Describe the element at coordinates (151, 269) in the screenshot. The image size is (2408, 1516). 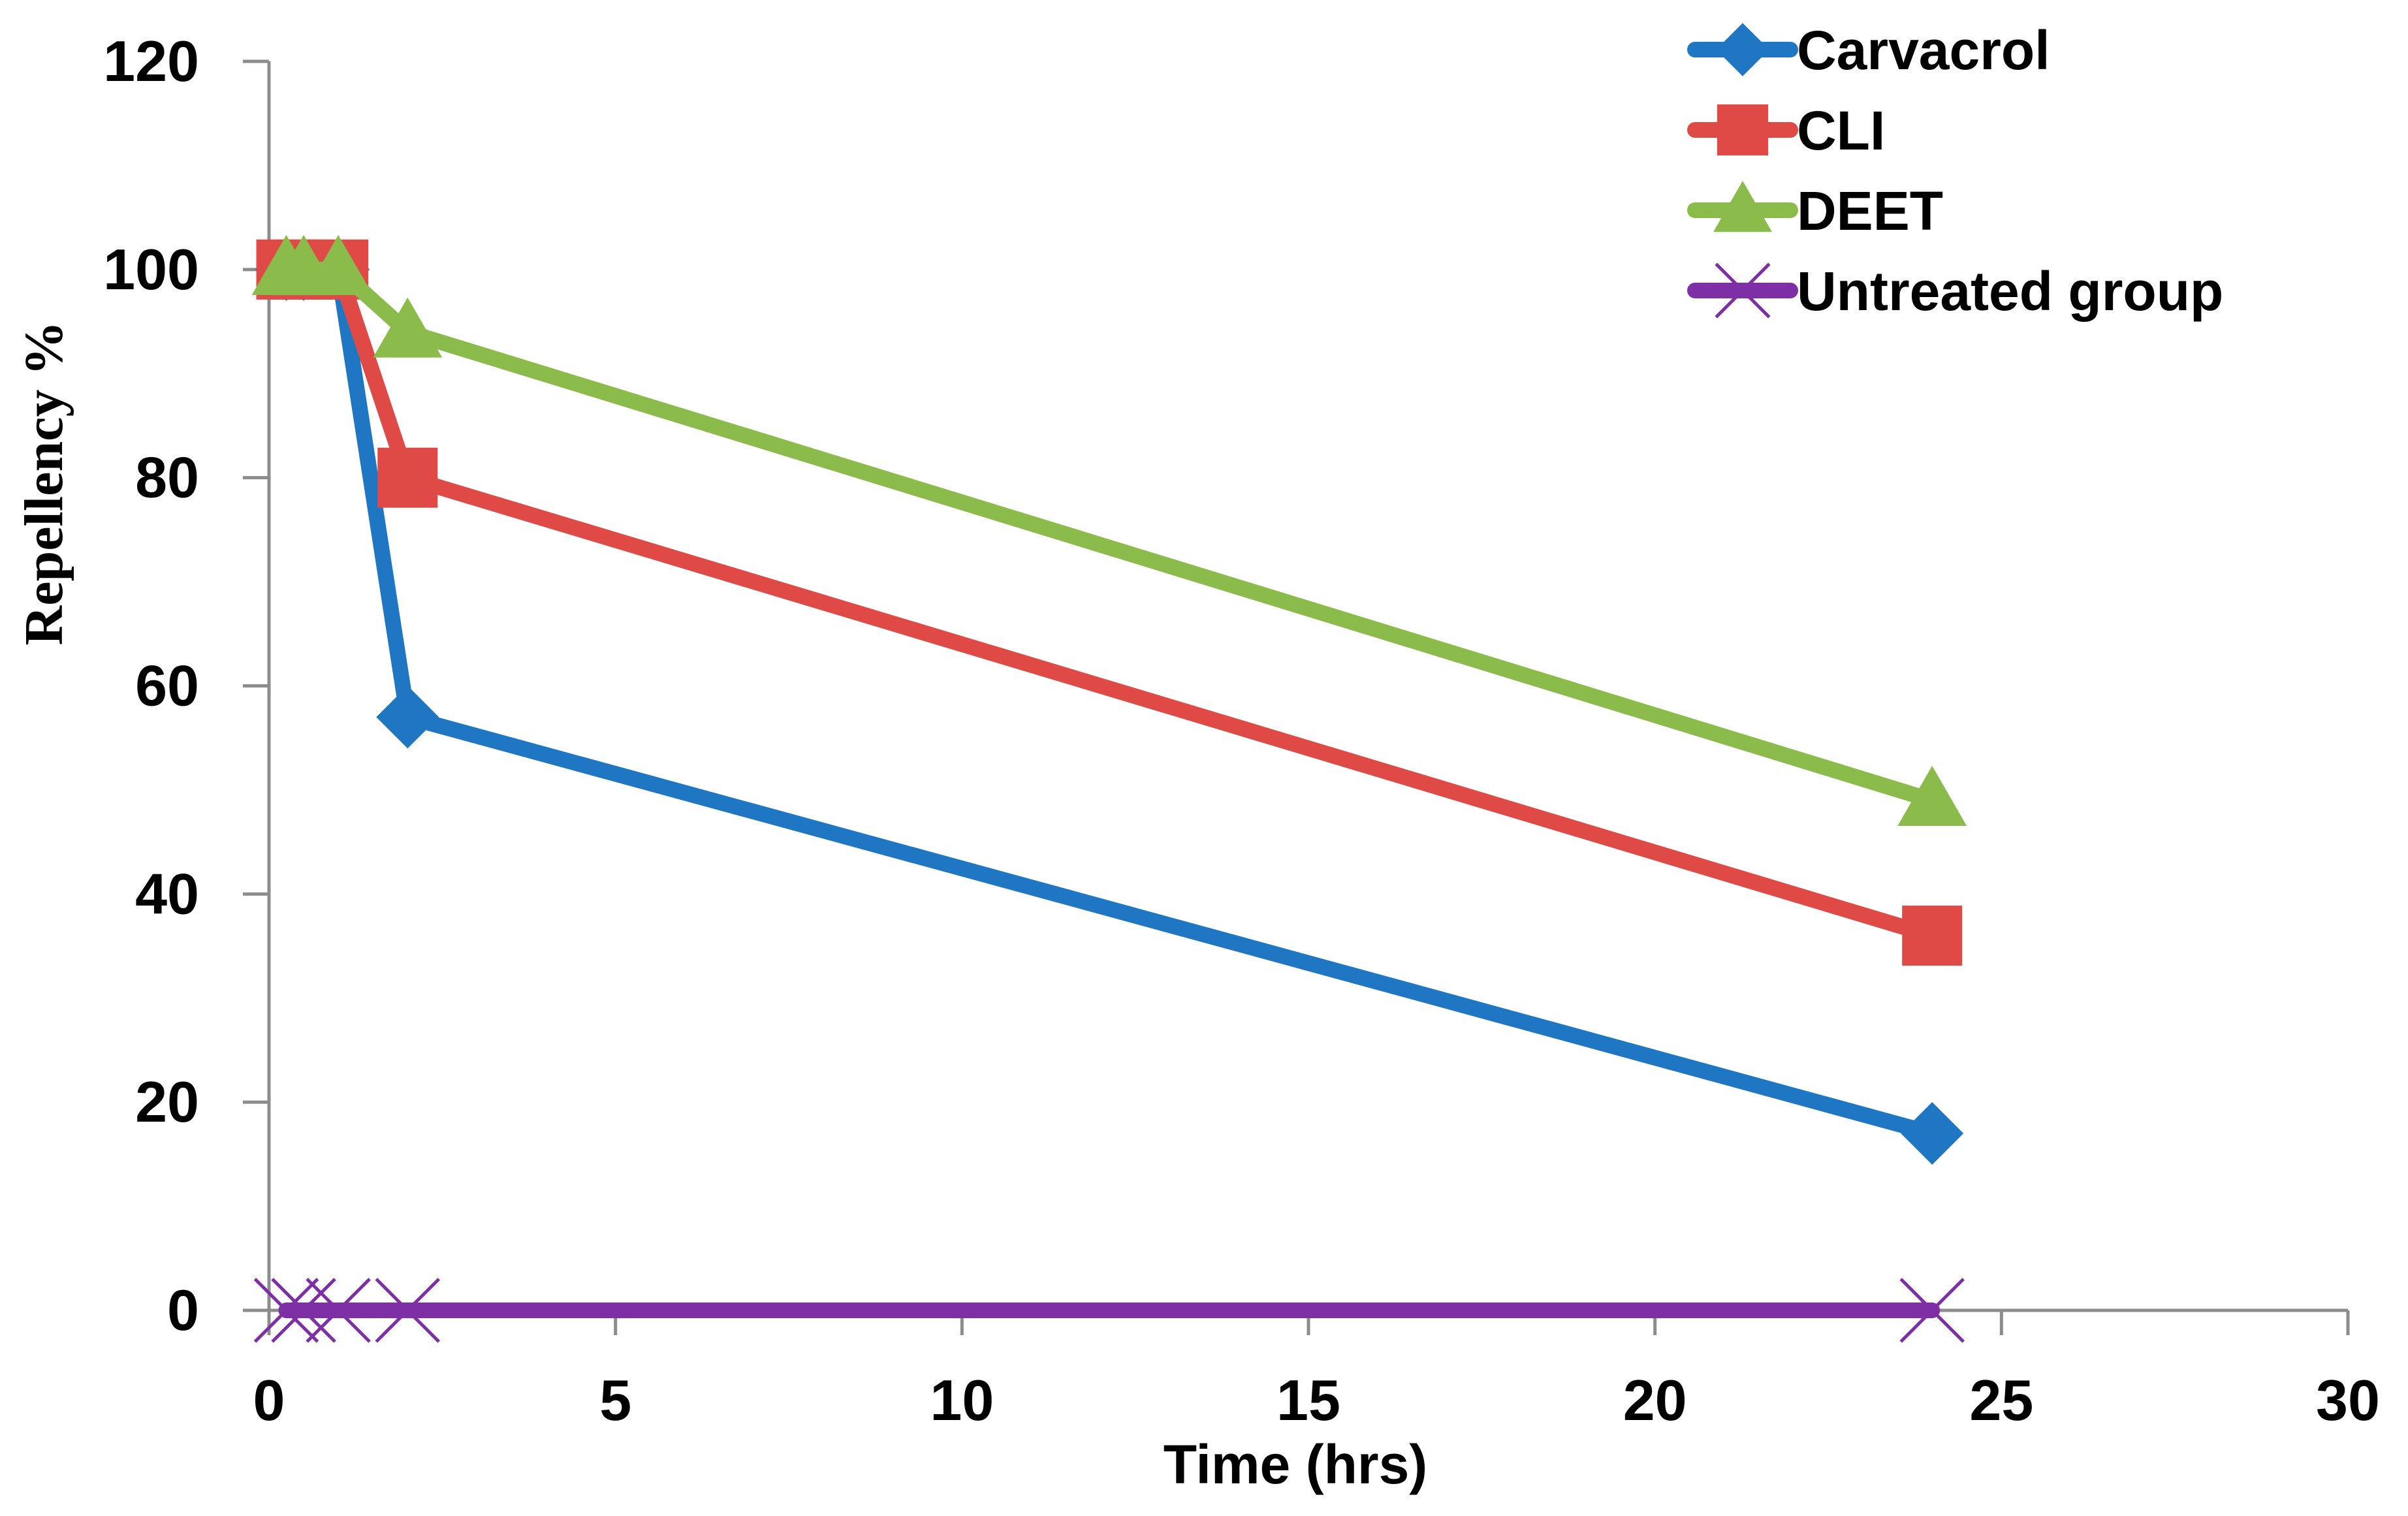
I see `y-tick-label: 100` at that location.